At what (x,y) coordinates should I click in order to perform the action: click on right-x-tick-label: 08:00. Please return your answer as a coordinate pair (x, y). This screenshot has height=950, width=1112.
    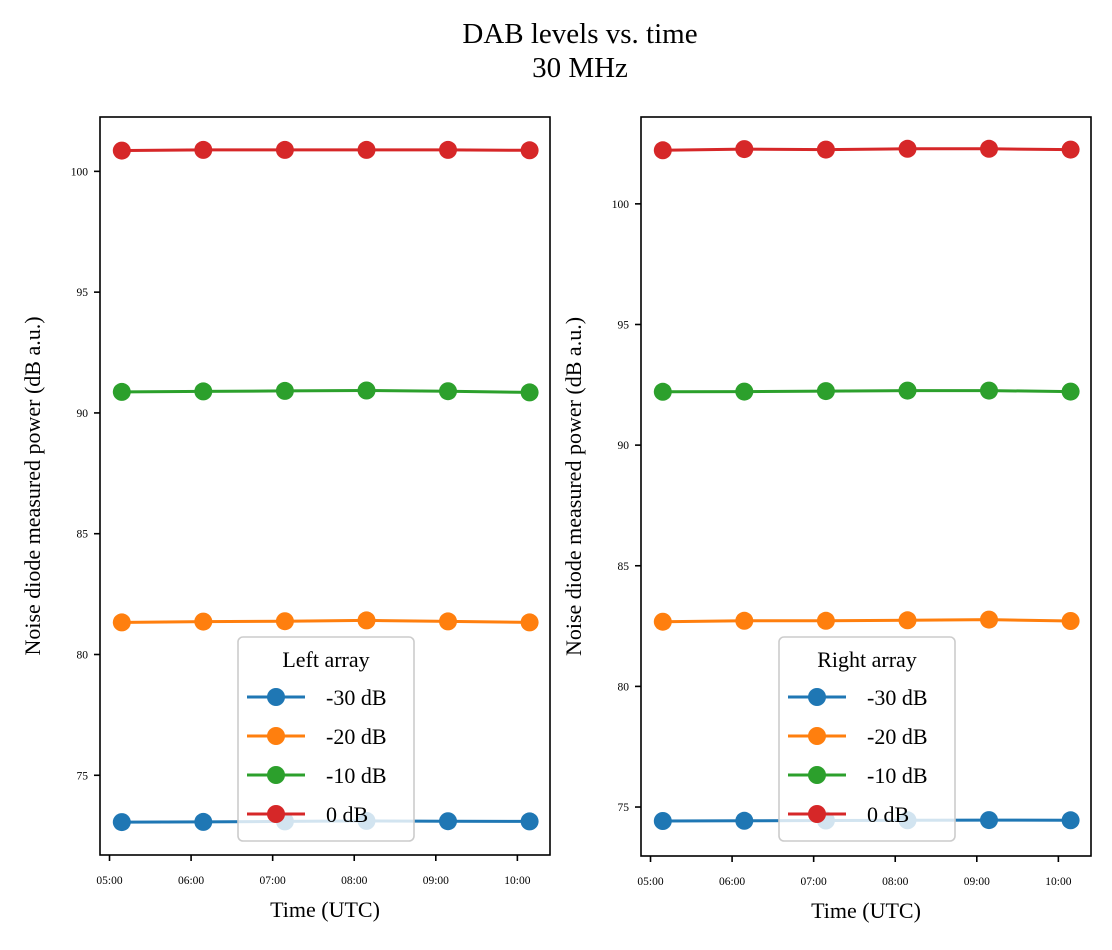
    Looking at the image, I should click on (895, 882).